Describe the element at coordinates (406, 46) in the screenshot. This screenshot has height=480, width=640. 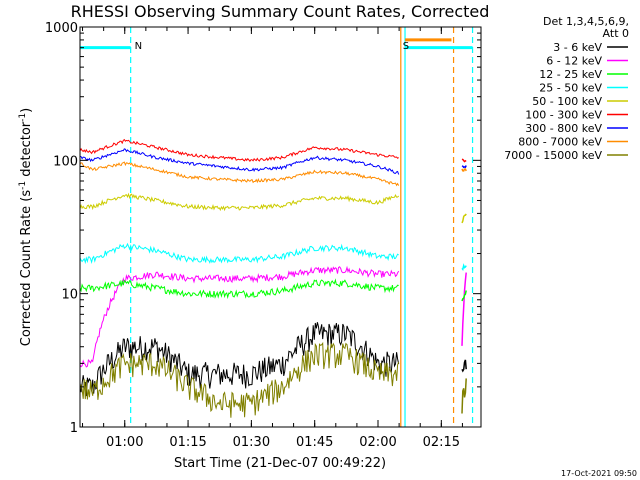
I see `annotation-s: S` at that location.